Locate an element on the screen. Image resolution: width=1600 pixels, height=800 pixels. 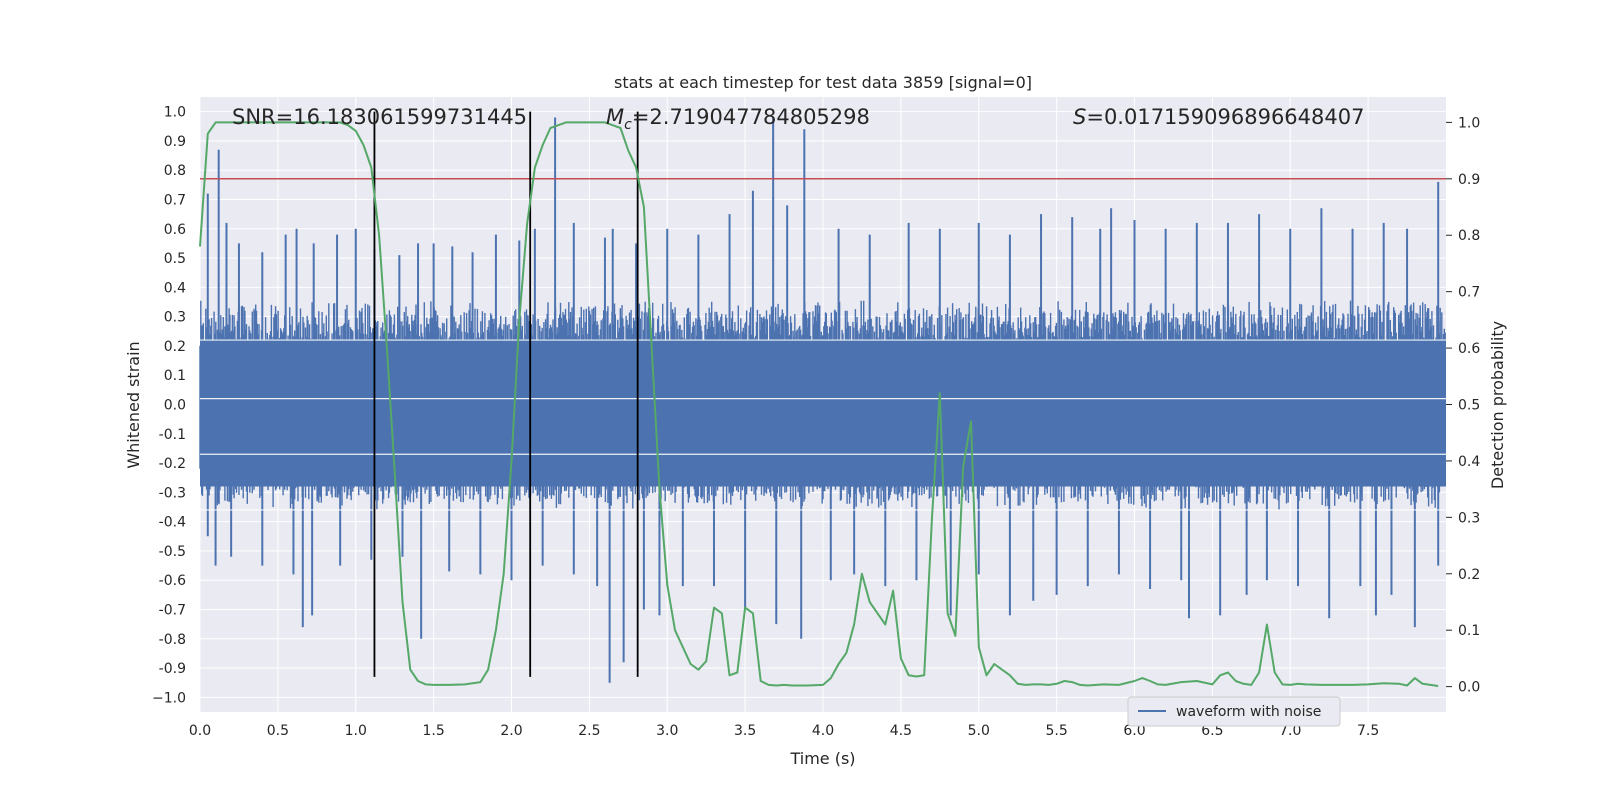
x-tick-label: 4.0 is located at coordinates (823, 731).